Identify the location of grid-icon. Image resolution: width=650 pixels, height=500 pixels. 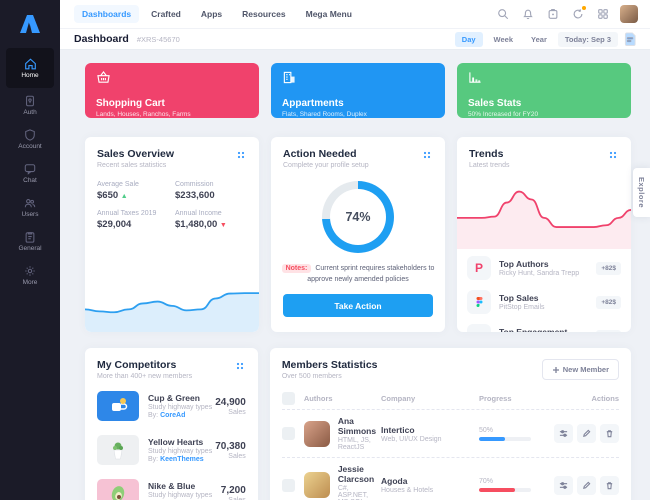
(603, 14).